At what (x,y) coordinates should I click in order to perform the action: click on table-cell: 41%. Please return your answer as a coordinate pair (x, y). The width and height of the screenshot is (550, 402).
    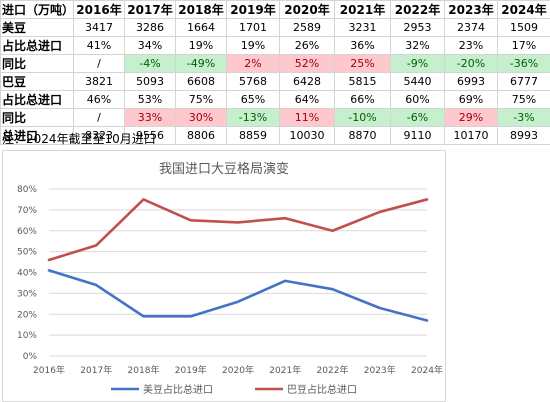
    Looking at the image, I should click on (99, 45).